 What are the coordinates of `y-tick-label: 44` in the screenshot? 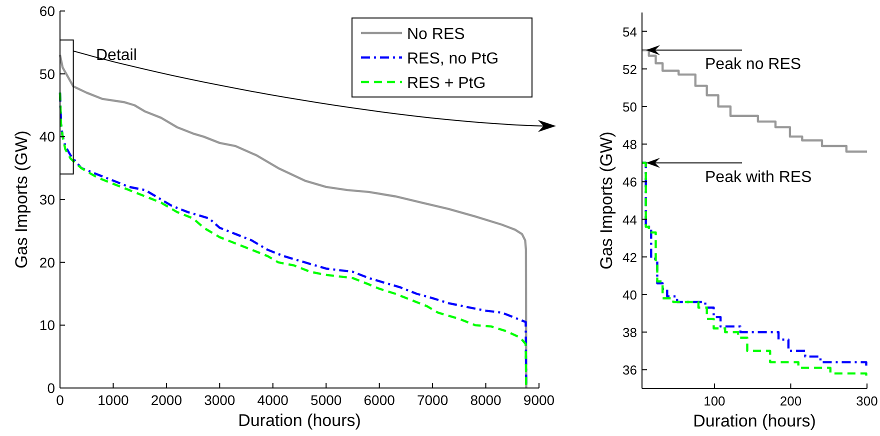 It's located at (629, 220).